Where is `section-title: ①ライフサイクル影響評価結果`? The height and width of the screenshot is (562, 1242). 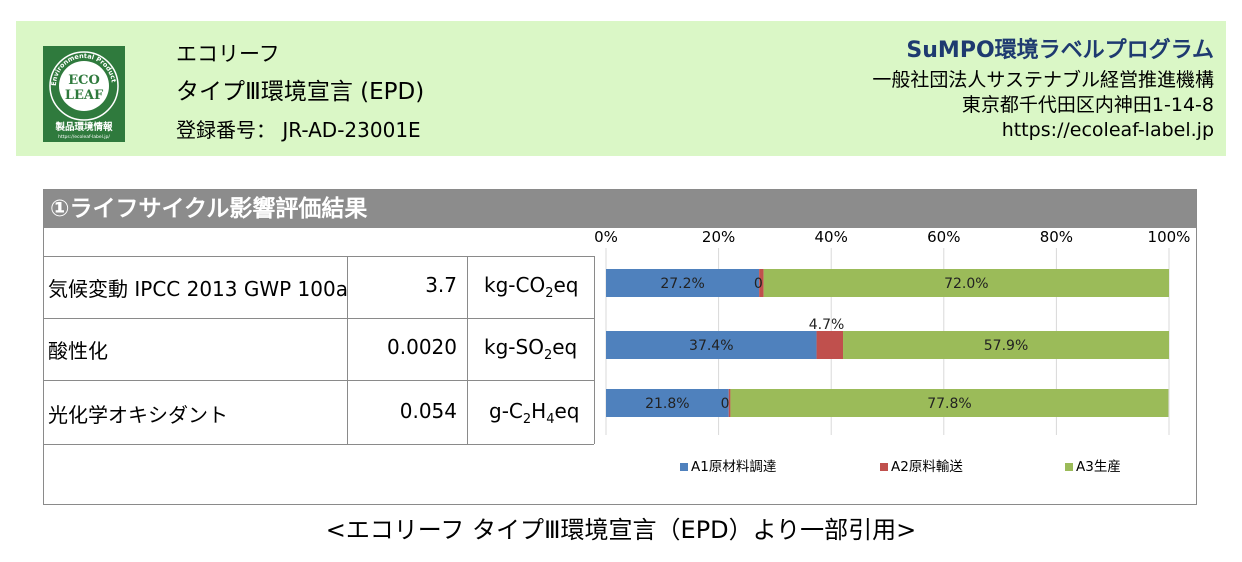
section-title: ①ライフサイクル影響評価結果 is located at coordinates (620, 209).